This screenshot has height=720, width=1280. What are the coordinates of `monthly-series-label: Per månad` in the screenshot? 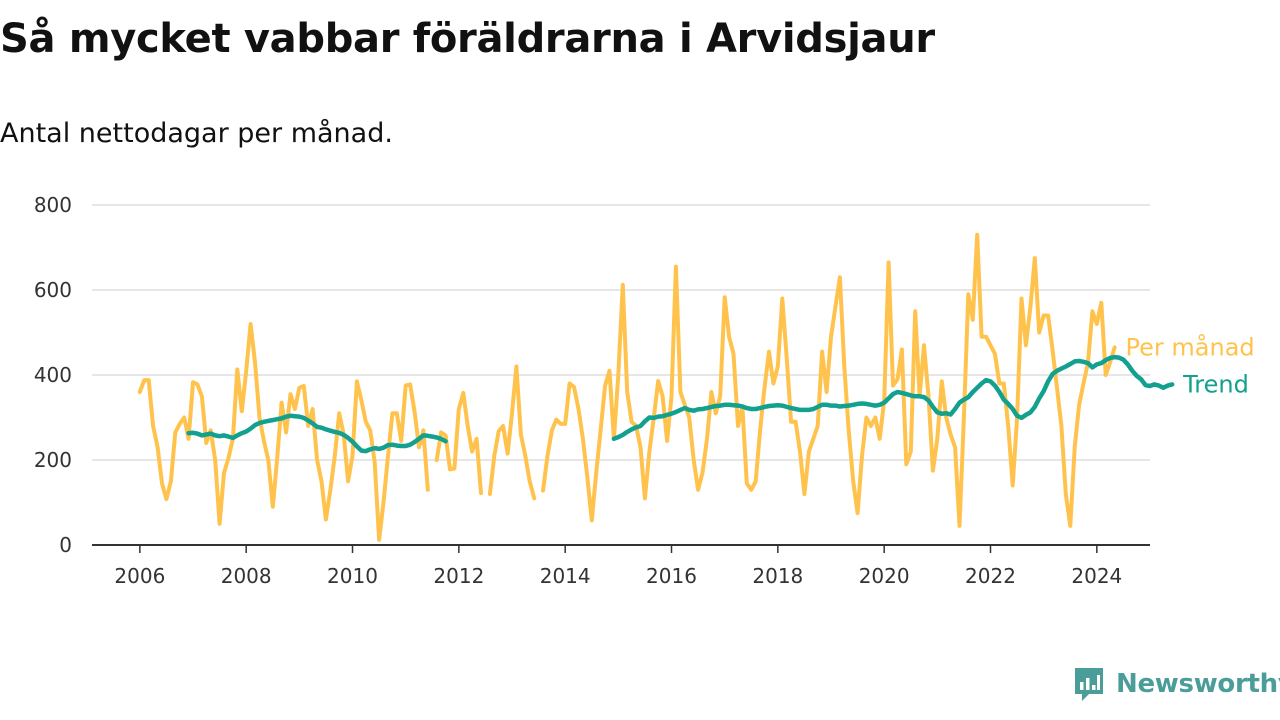 It's located at (1190, 346).